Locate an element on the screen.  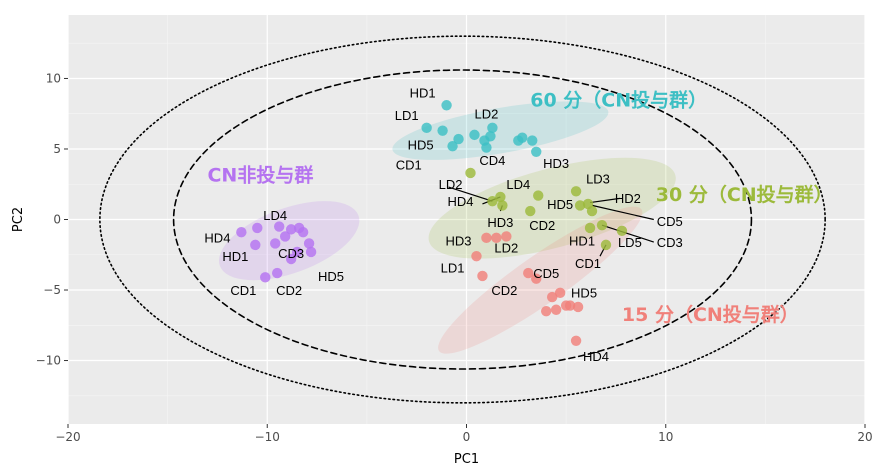
group-label-2: 15 分（CN投与群） is located at coordinates (710, 314).